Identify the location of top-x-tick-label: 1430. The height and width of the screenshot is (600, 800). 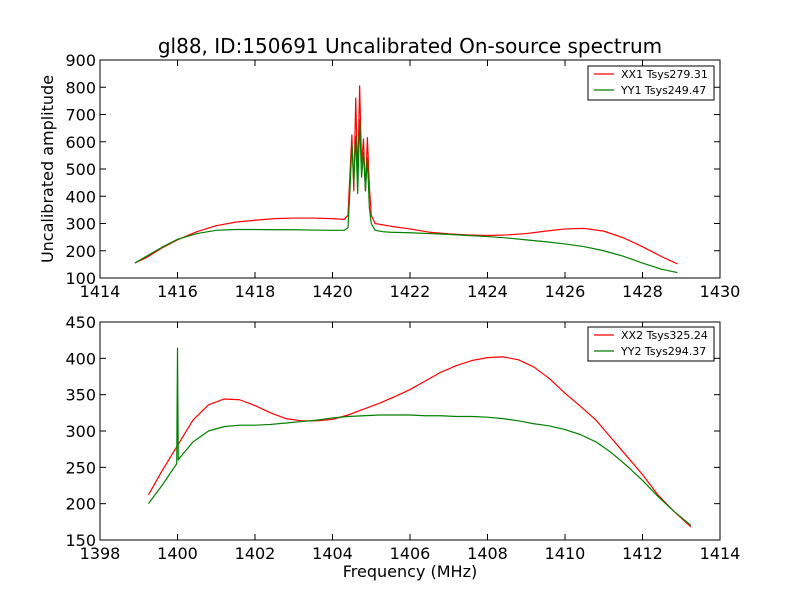
(720, 291).